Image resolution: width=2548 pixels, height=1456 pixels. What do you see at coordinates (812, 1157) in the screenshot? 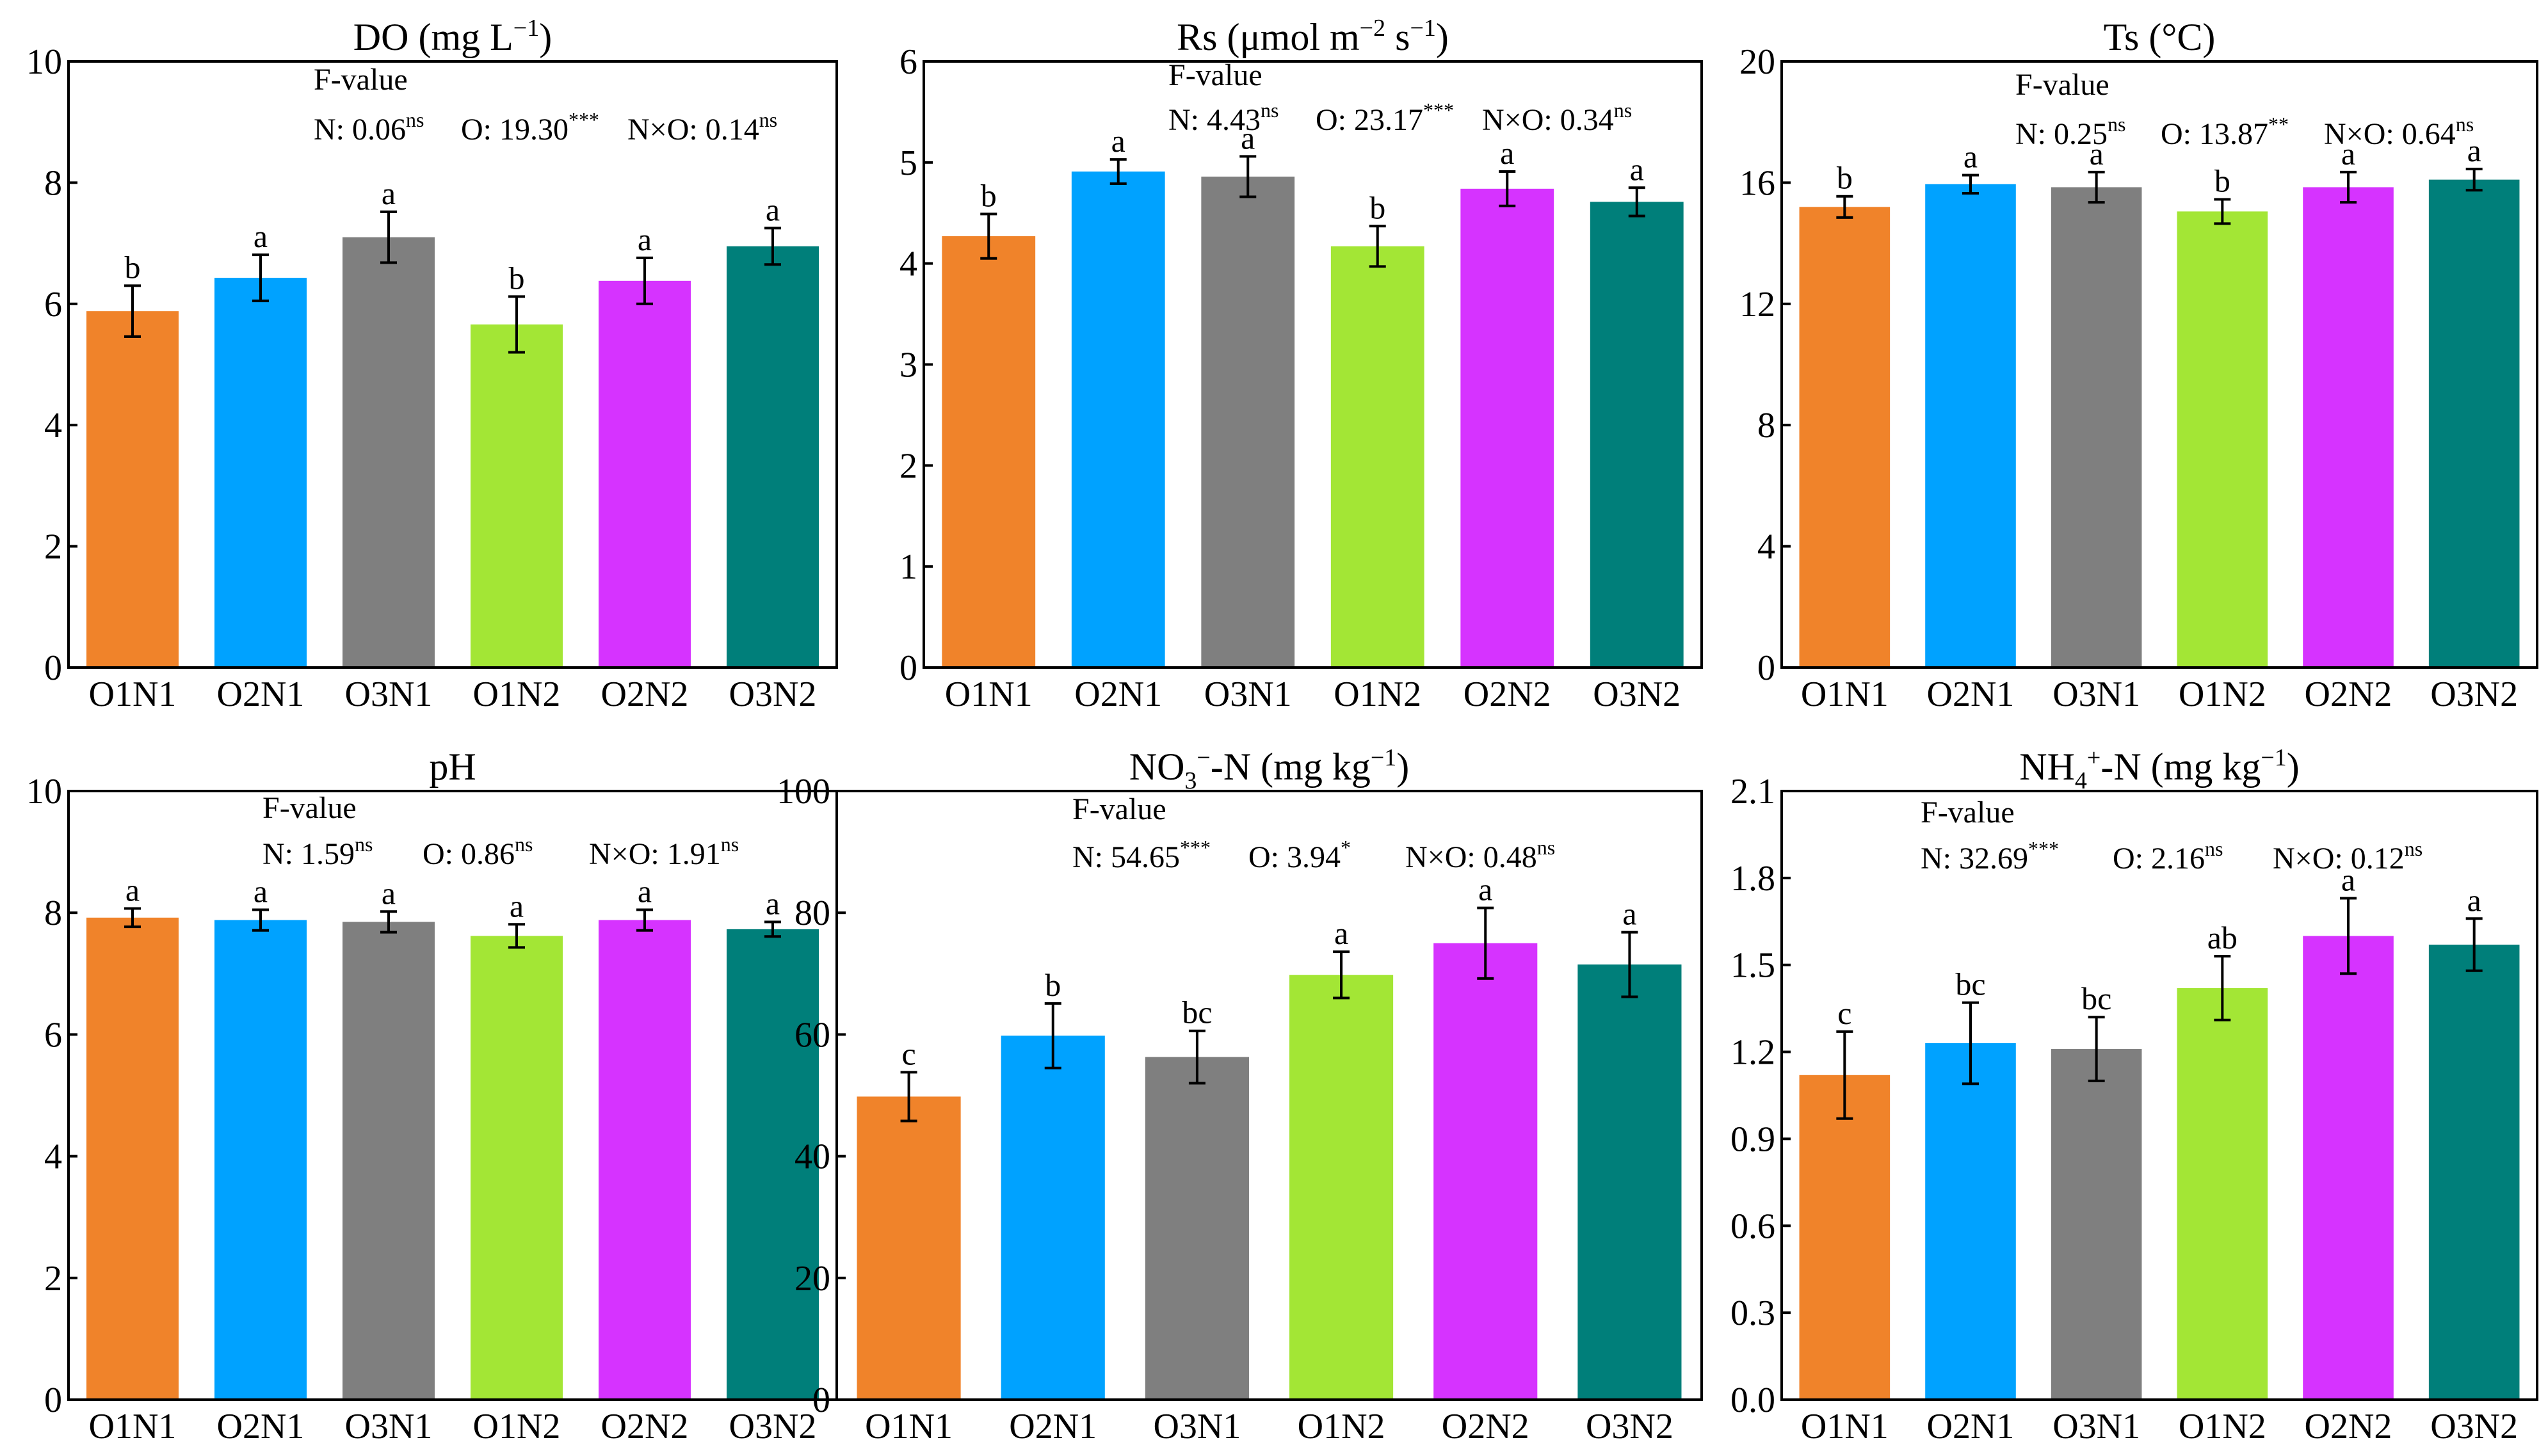
I see `y-tick-label: 40` at bounding box center [812, 1157].